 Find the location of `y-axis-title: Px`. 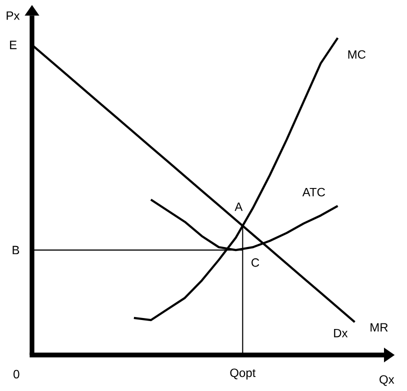

y-axis-title: Px is located at coordinates (13, 16).